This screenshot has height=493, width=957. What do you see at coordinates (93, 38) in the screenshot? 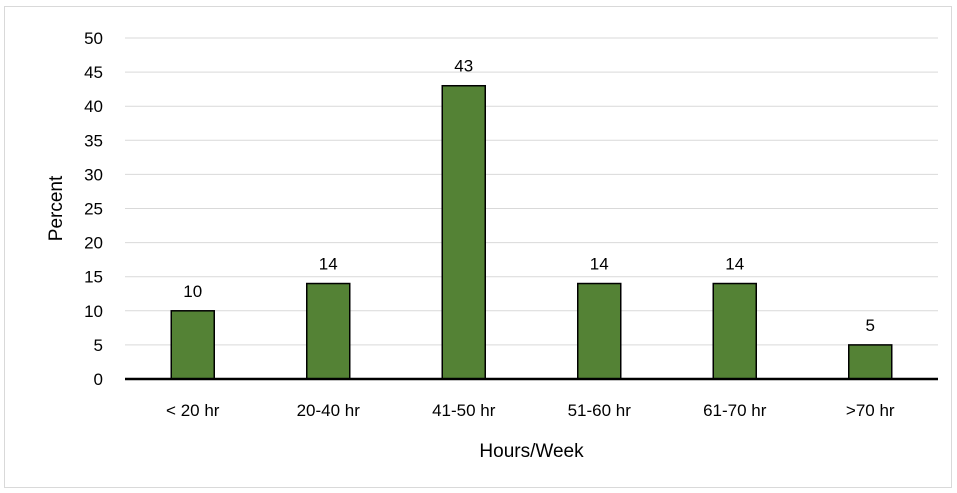
I see `y-tick-label: 50` at bounding box center [93, 38].